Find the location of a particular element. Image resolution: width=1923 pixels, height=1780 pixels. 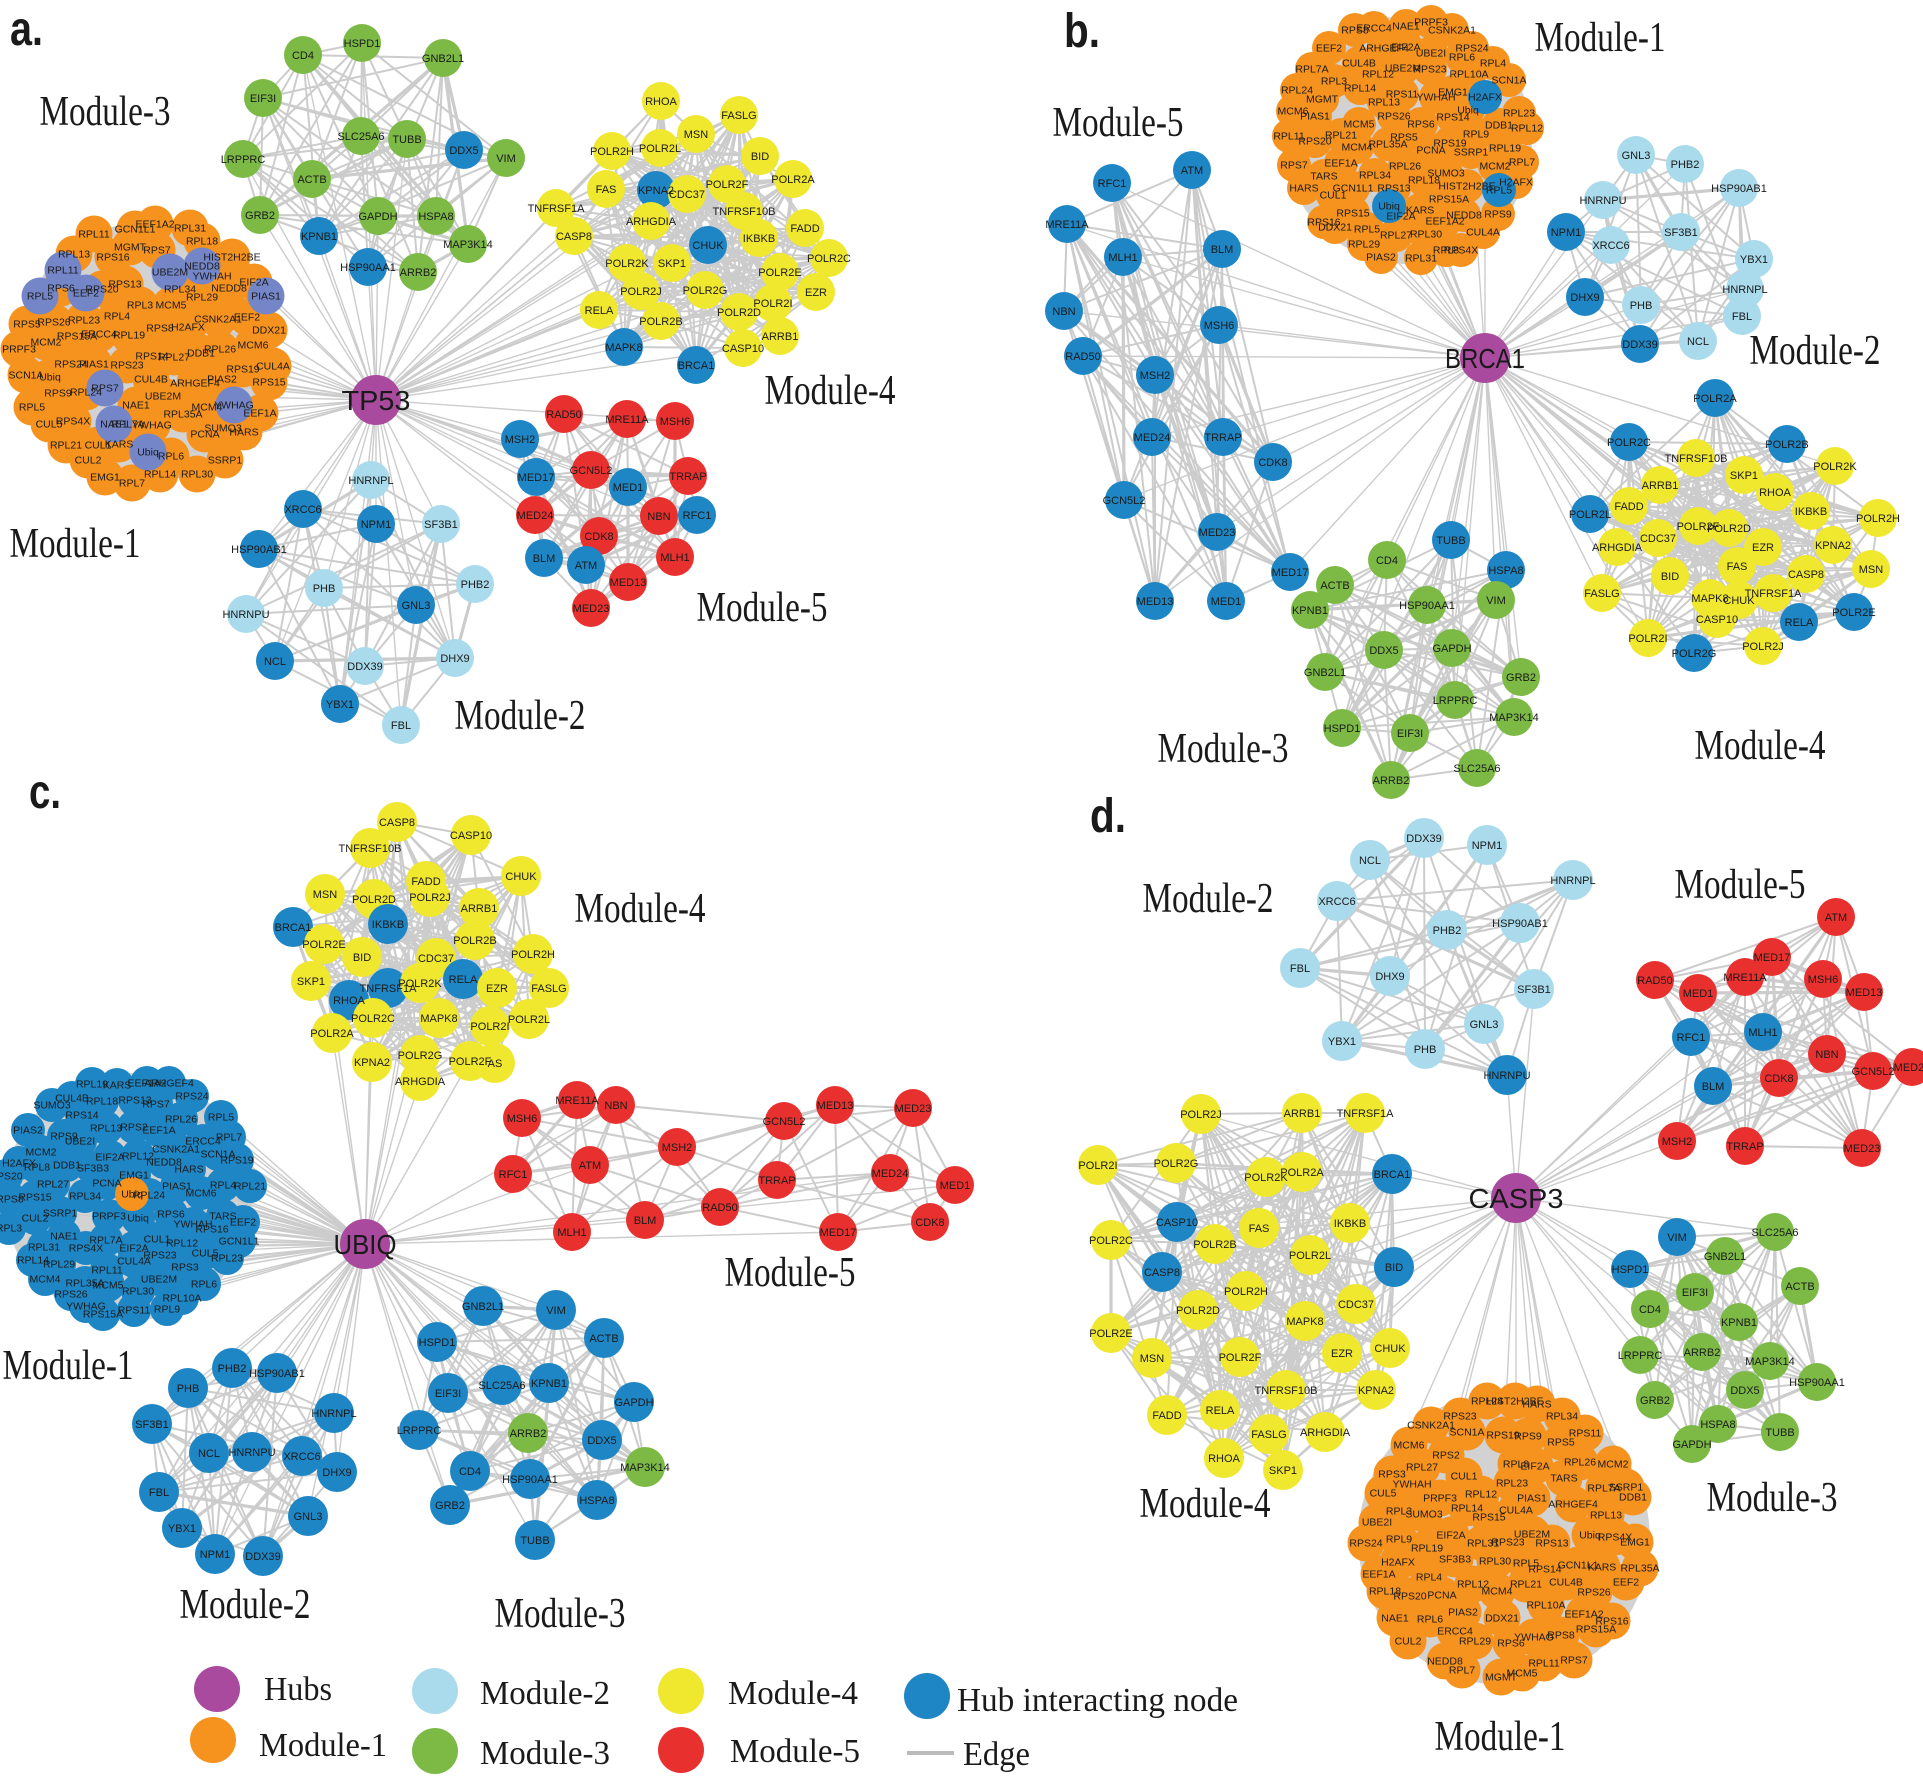

svg-text: ERCC4 is located at coordinates (1374, 29).